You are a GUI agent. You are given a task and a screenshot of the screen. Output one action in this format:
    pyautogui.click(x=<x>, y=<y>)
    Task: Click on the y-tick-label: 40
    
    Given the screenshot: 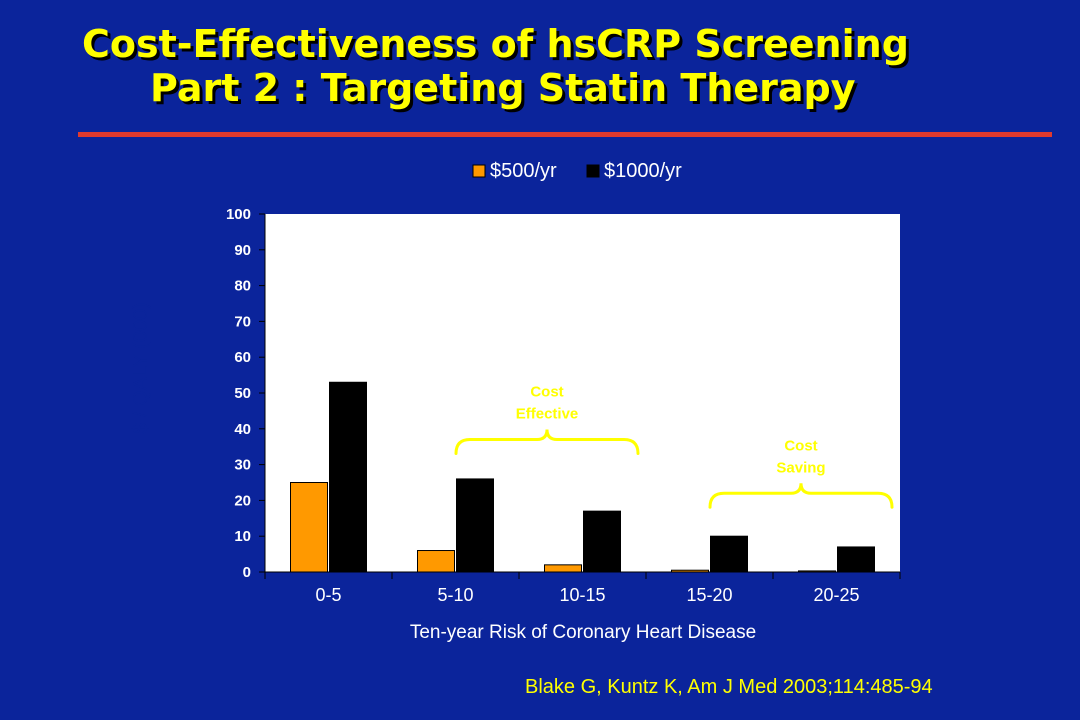 What is the action you would take?
    pyautogui.click(x=242, y=429)
    